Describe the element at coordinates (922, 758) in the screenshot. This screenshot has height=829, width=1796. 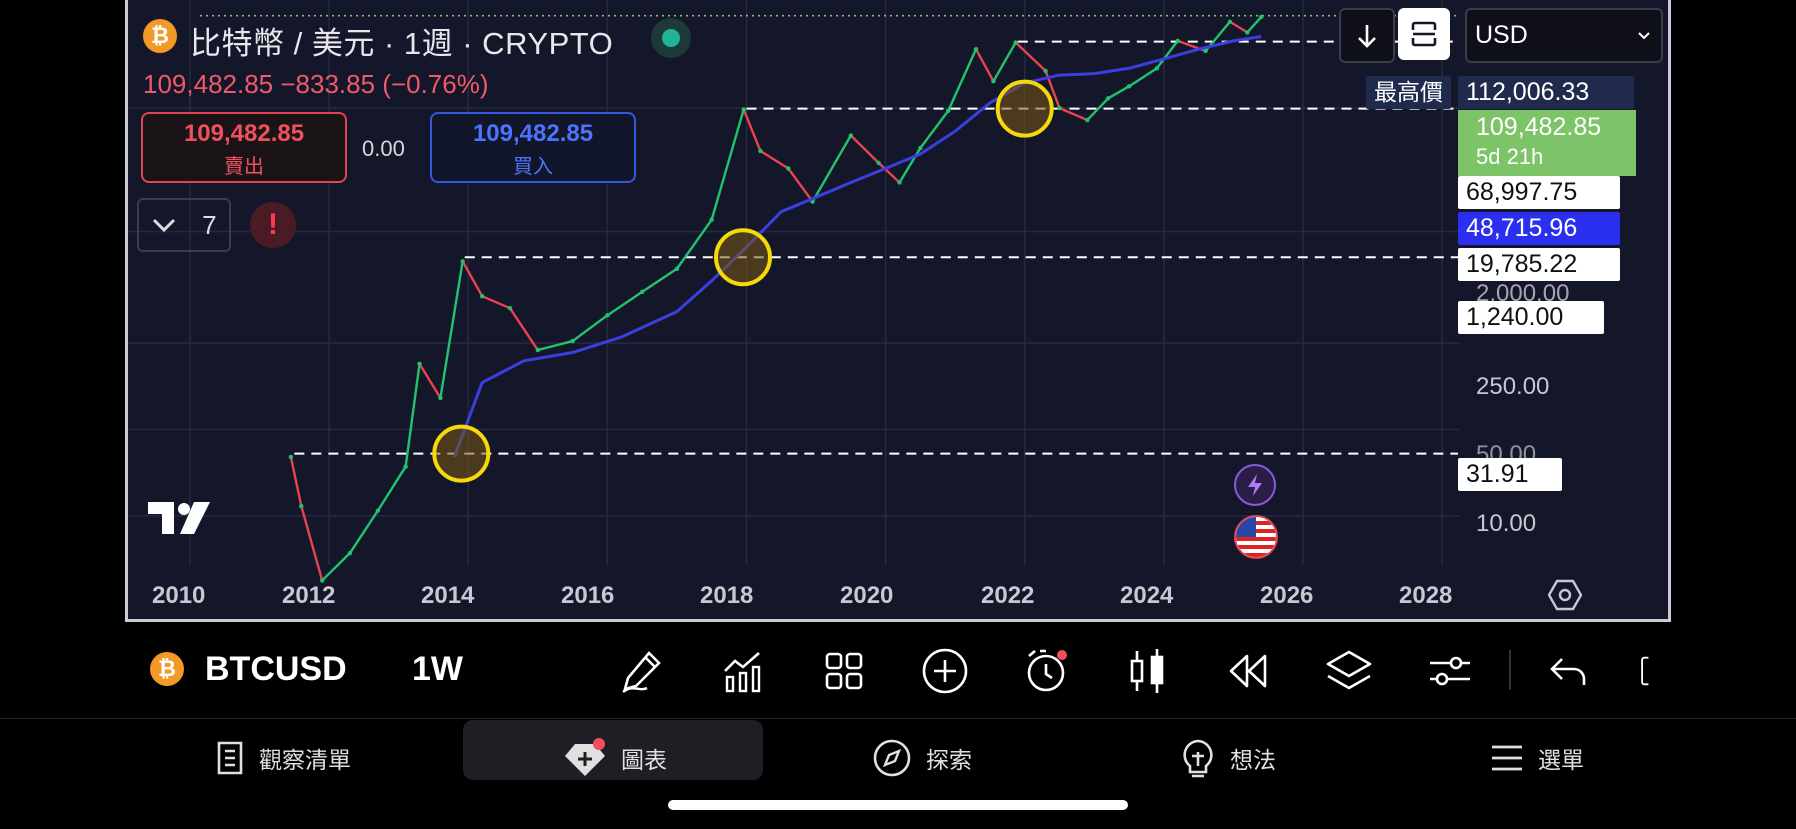
I see `nav-item-explore: 探索` at that location.